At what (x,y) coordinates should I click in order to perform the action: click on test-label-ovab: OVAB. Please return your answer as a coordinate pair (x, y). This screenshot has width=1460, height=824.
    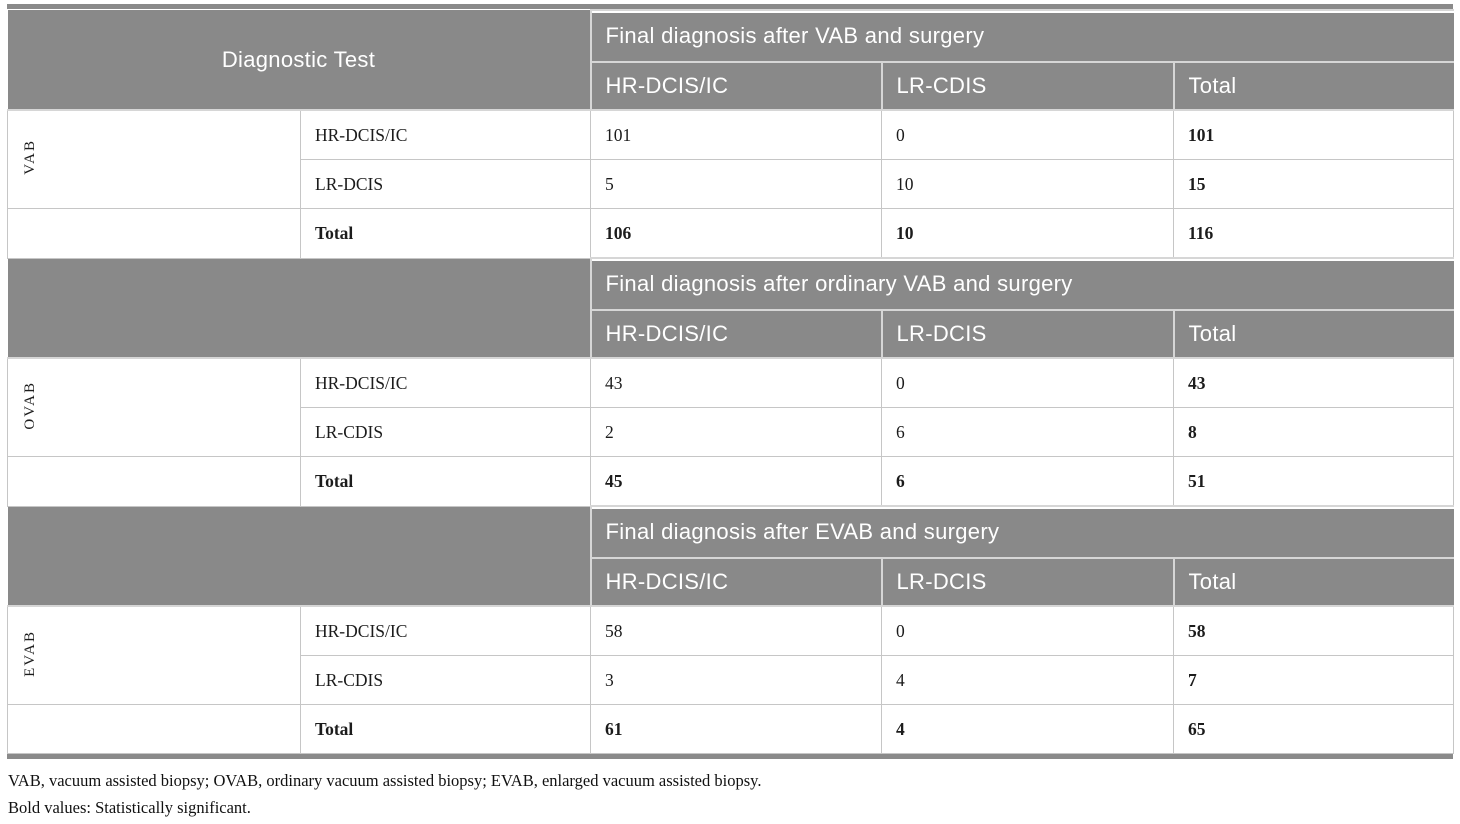
    Looking at the image, I should click on (30, 405).